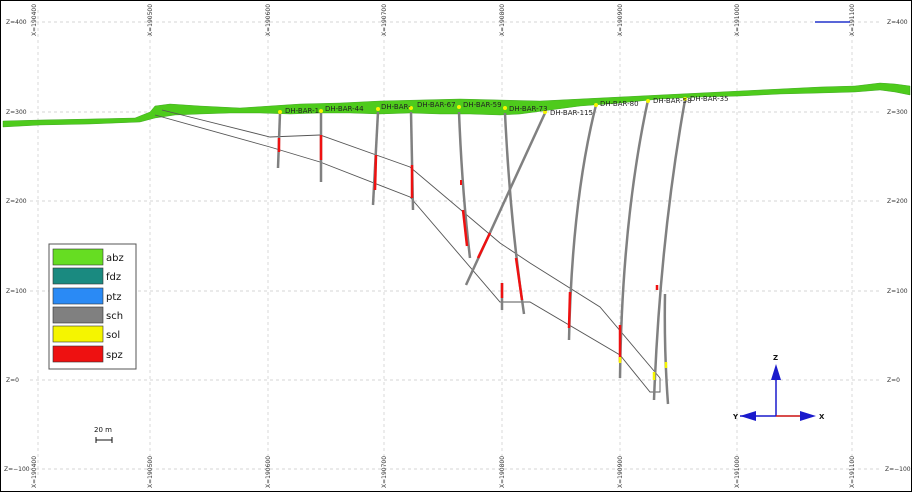  What do you see at coordinates (103, 430) in the screenshot?
I see `svg-text: 20 m` at bounding box center [103, 430].